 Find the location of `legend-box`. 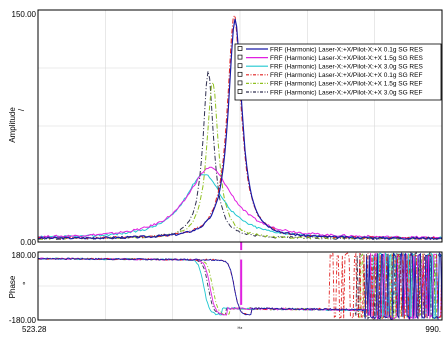

legend-box is located at coordinates (338, 72).